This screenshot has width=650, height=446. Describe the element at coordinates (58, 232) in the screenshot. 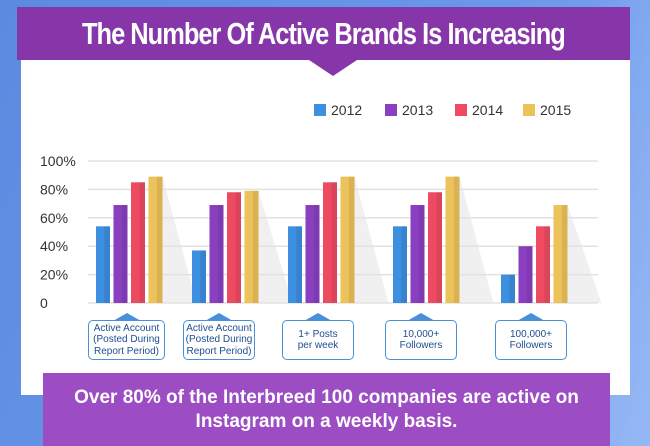

I see `y-axis: 0 20% 40% 60% 80% 100%` at that location.